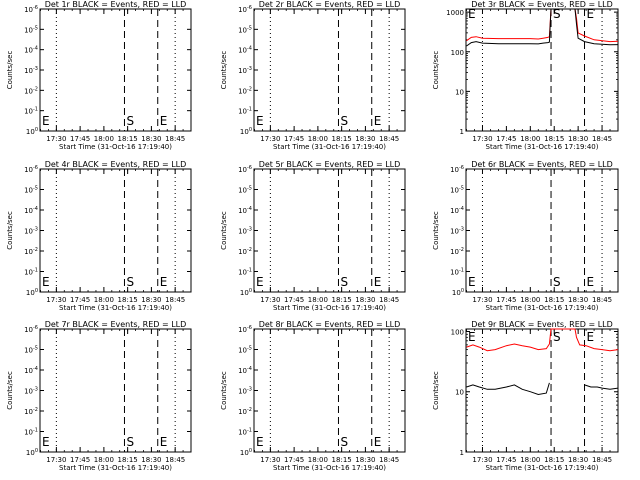 This screenshot has width=640, height=480. Describe the element at coordinates (116, 4) in the screenshot. I see `panel-title: Det 1r BLACK = Events, RED = LLD` at that location.